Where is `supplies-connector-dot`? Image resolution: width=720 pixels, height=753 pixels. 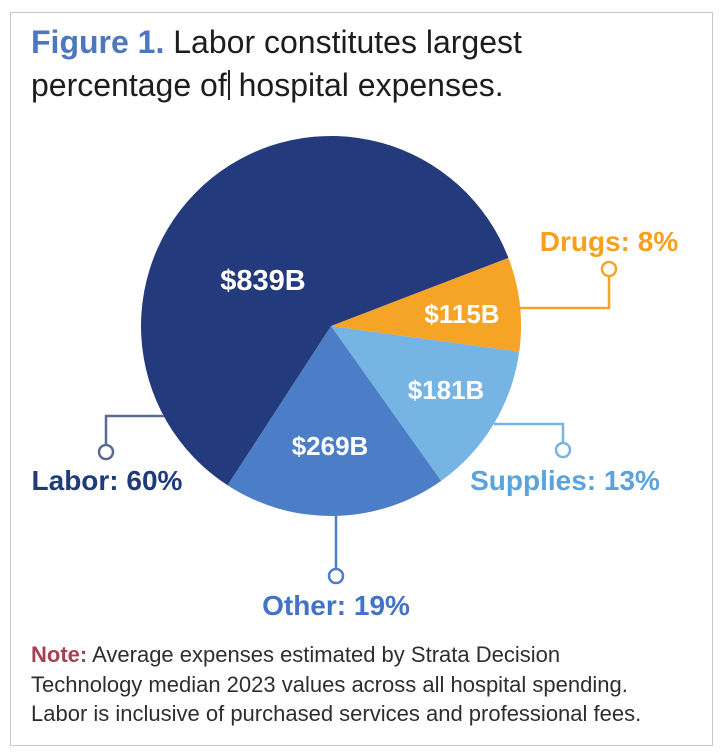 supplies-connector-dot is located at coordinates (563, 450).